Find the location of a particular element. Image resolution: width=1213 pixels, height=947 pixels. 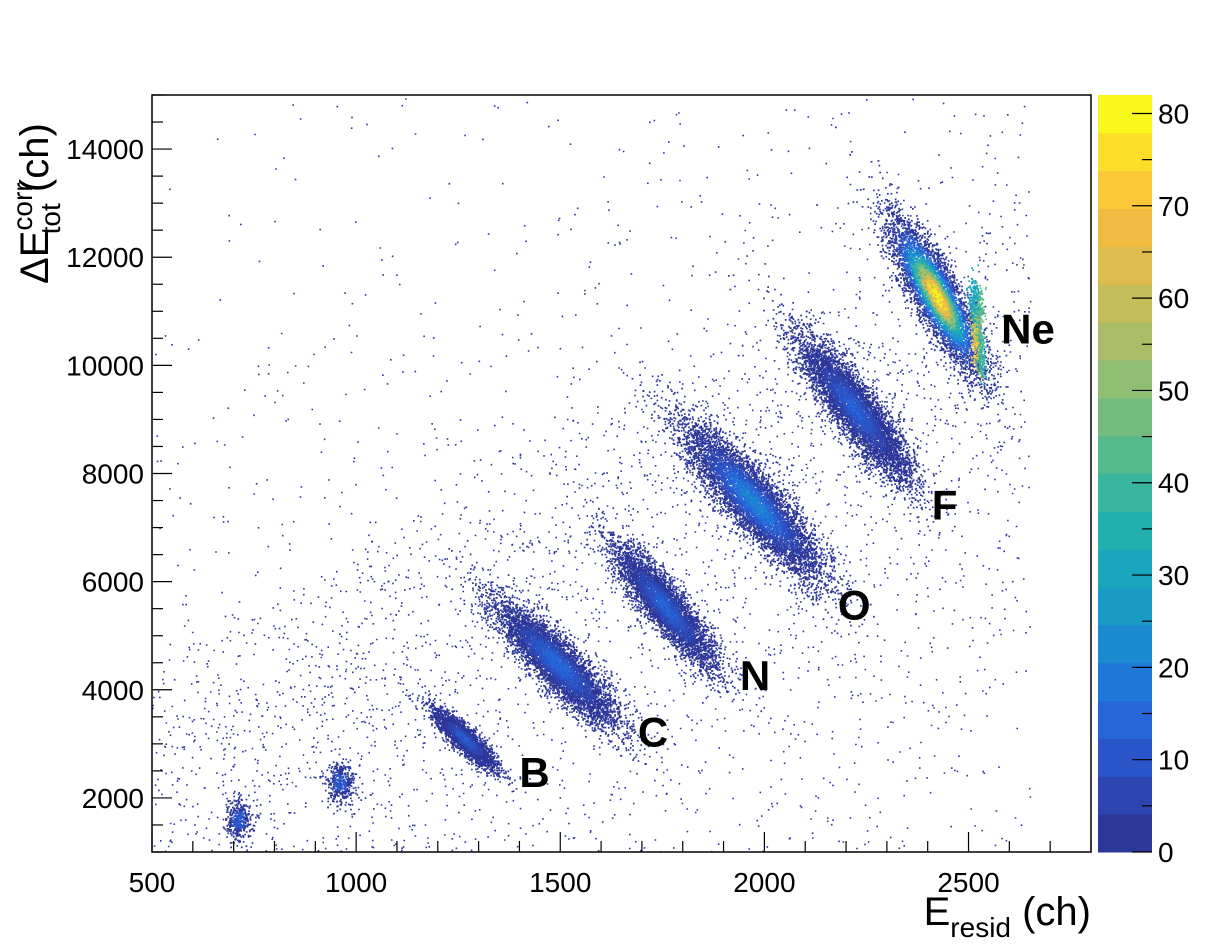

x-tick-label: 2000 is located at coordinates (764, 882).